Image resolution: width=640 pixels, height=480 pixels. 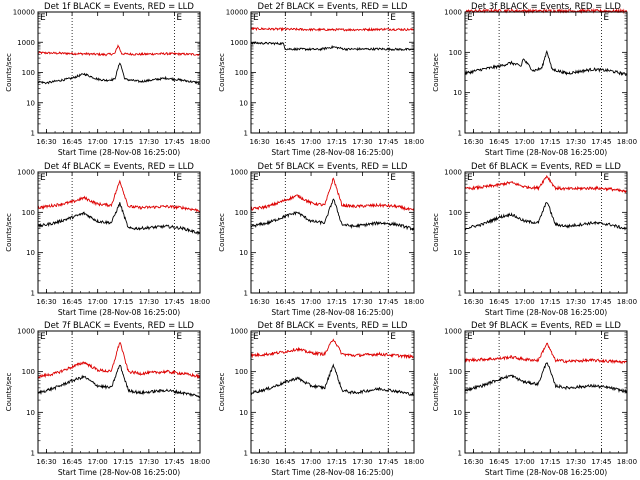 I want to click on panel-title: Det 9f BLACK = Events, RED = LLD, so click(x=546, y=326).